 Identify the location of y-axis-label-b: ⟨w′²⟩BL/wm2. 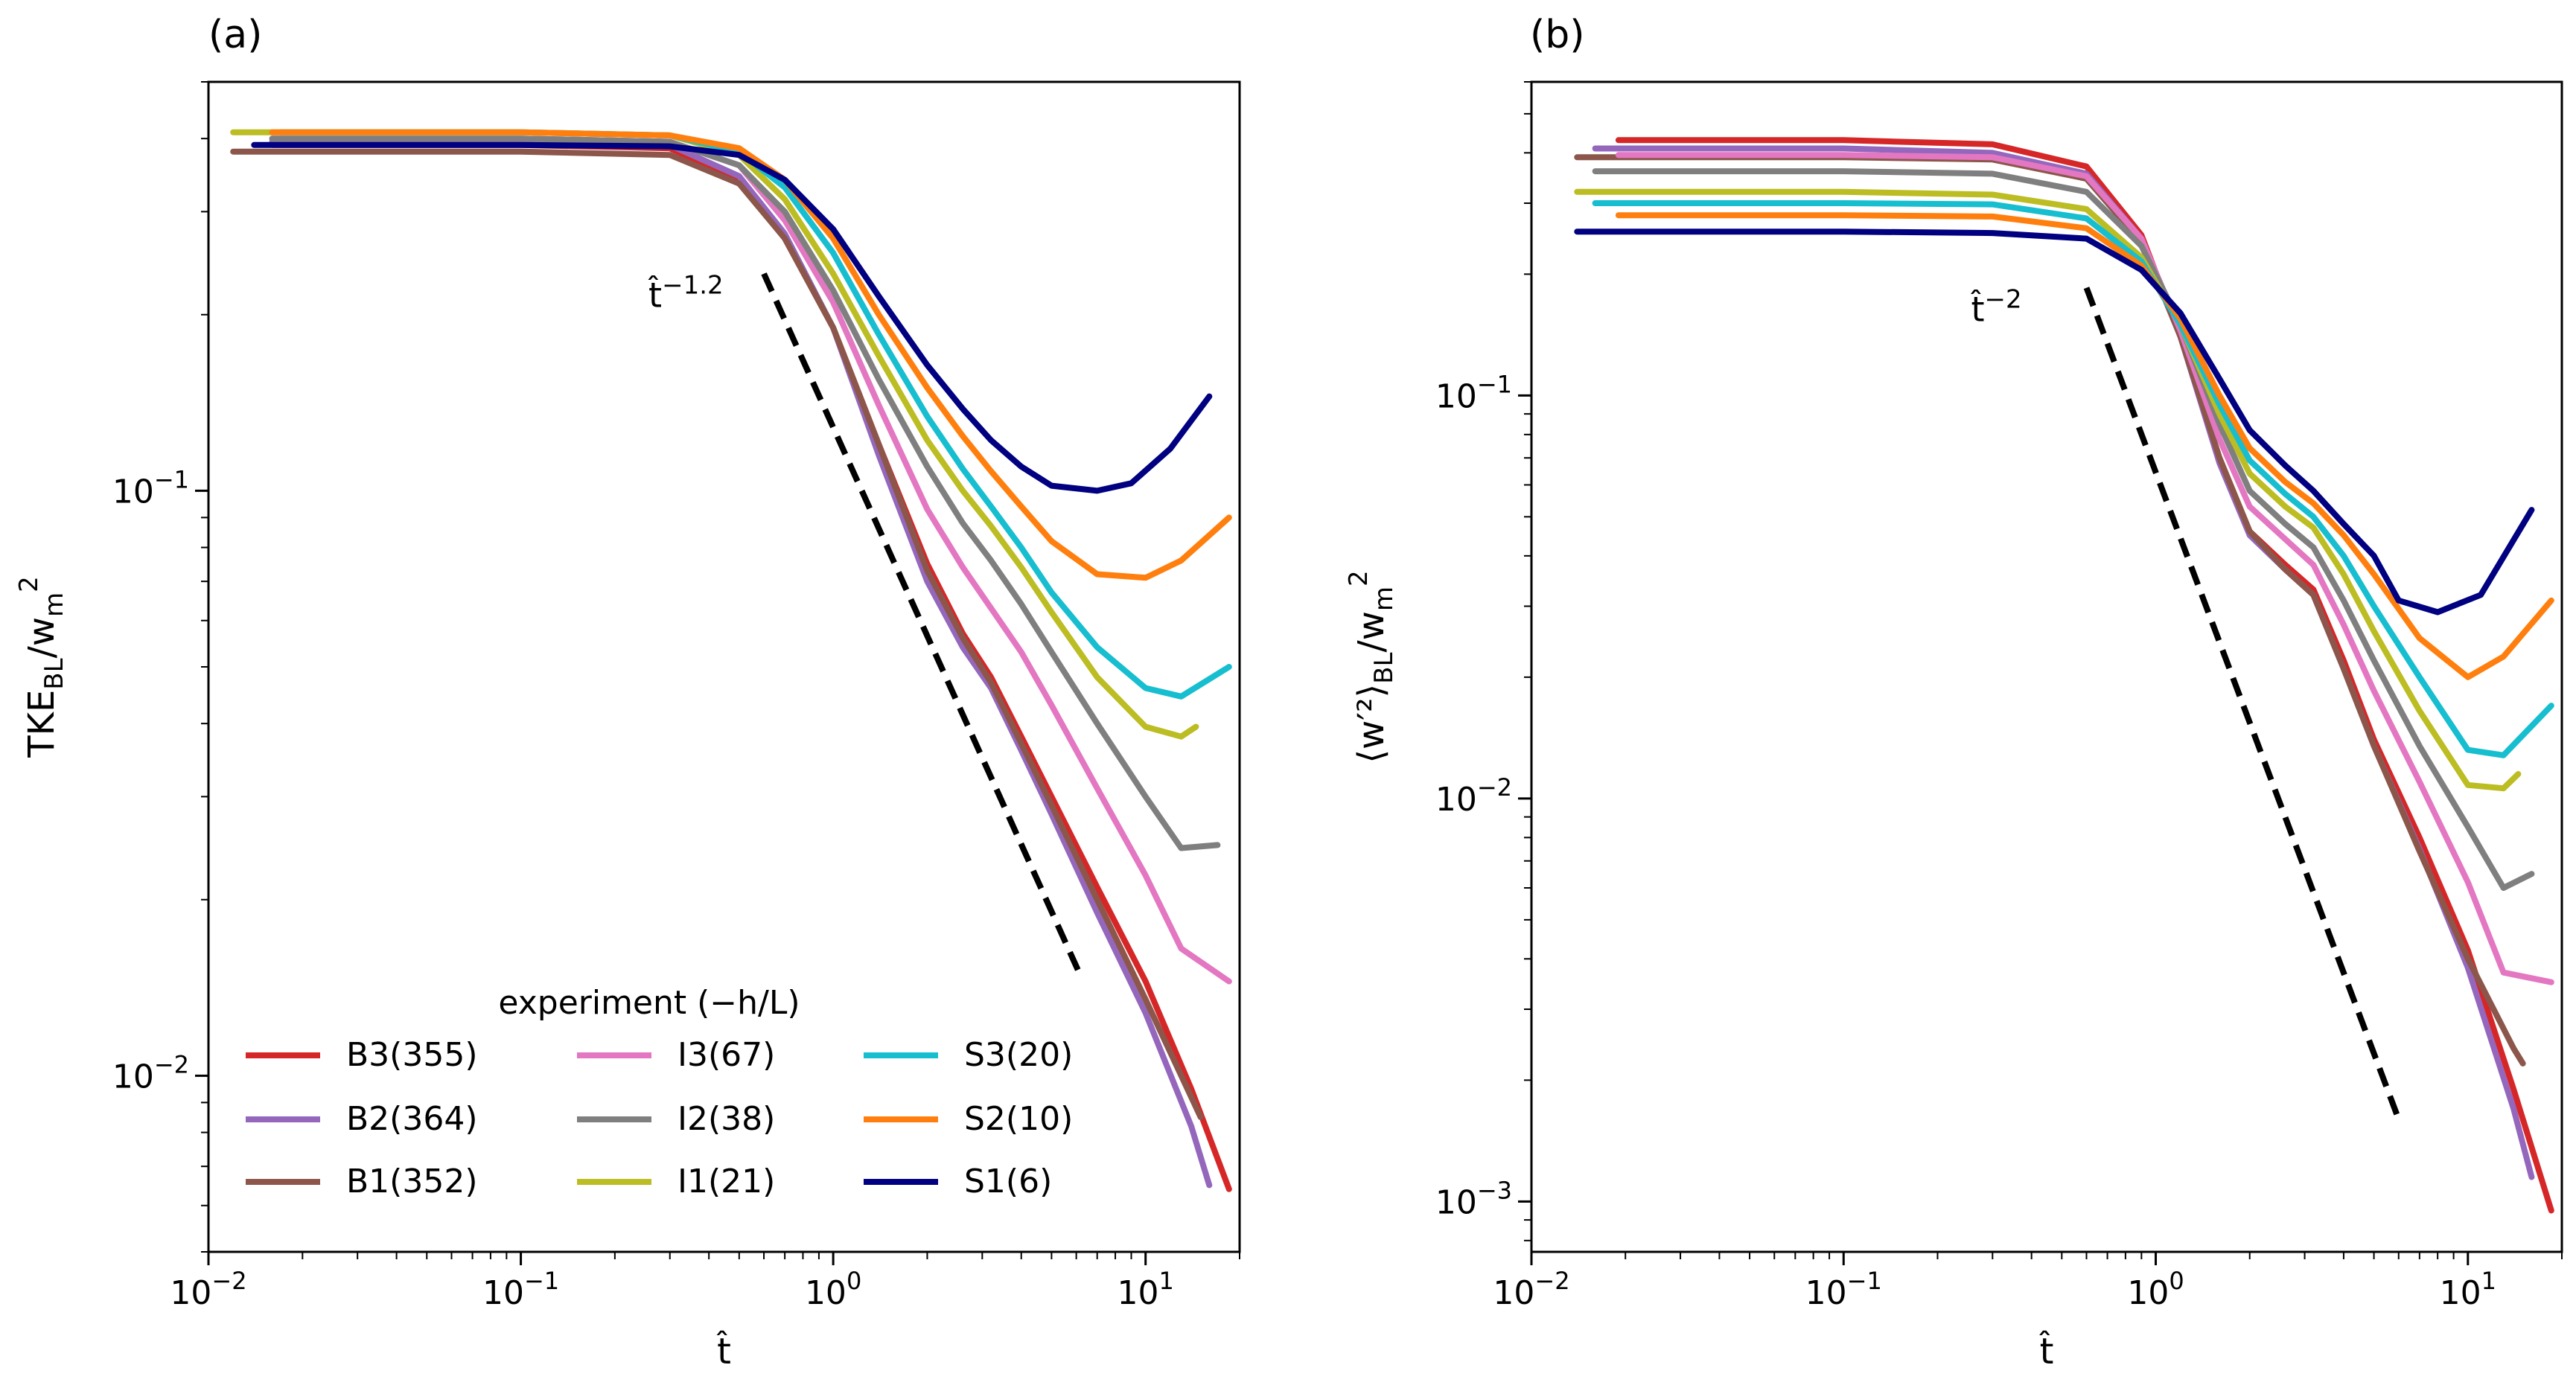
(1371, 666).